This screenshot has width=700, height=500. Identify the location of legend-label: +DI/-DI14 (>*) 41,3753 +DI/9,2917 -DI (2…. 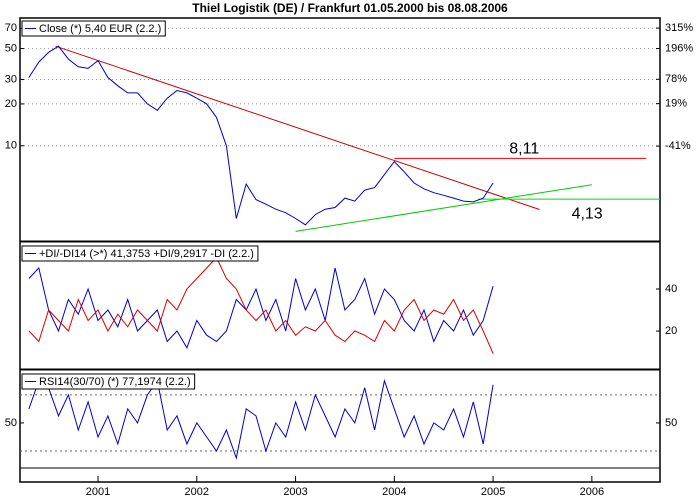
(146, 254).